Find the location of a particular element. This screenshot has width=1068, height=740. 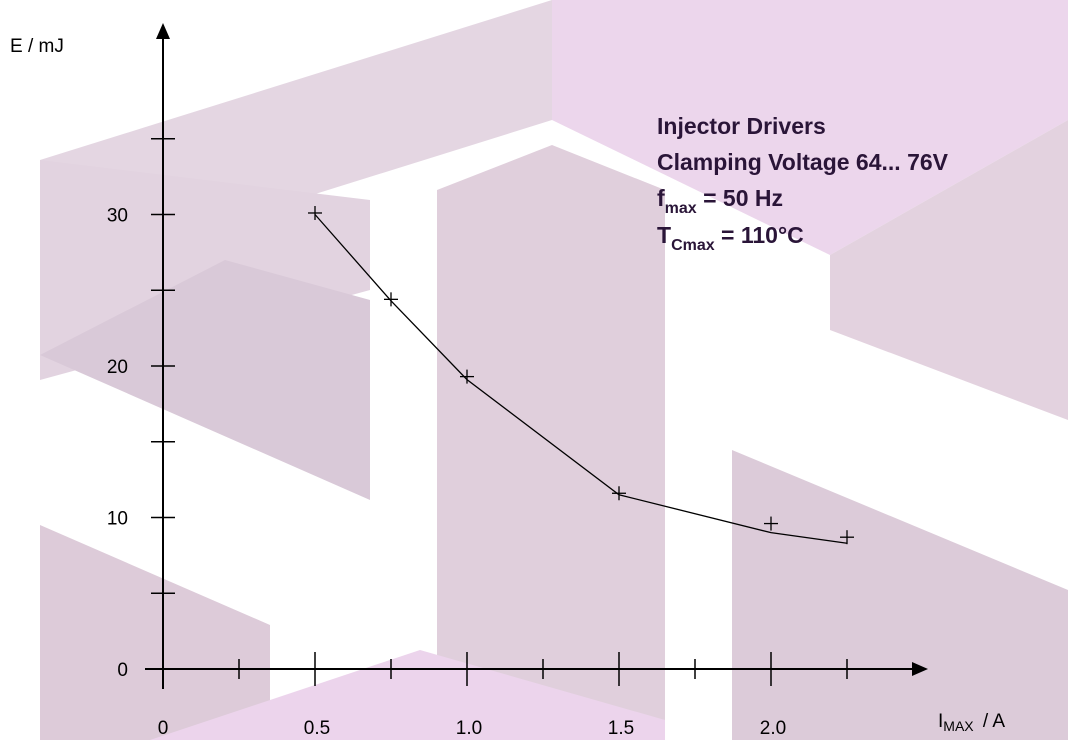

x-axis-label: IMAX / A is located at coordinates (971, 722).